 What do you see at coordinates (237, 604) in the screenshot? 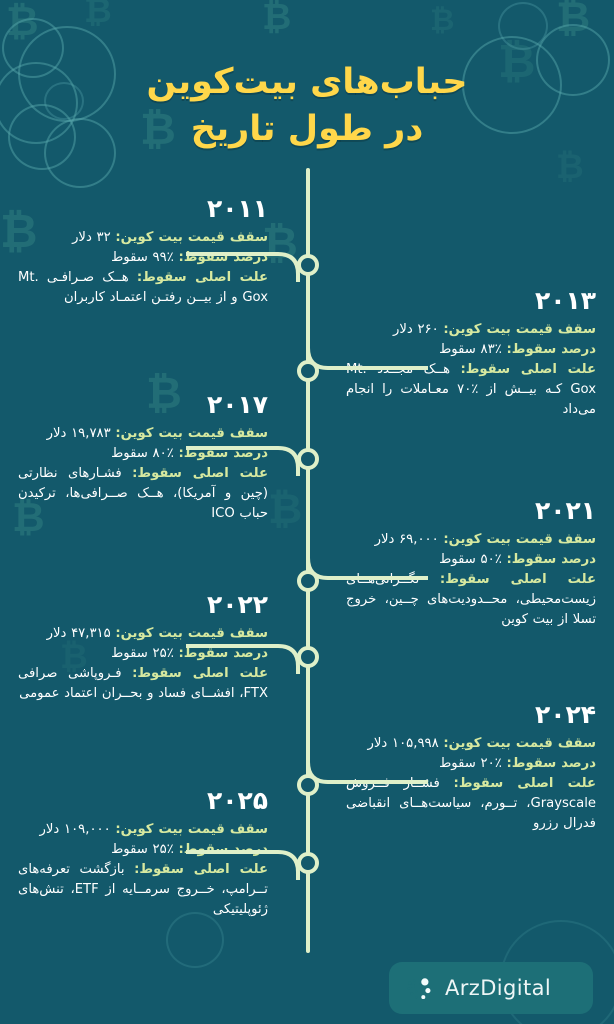
I see `entry-year: ۲۰۲۲` at bounding box center [237, 604].